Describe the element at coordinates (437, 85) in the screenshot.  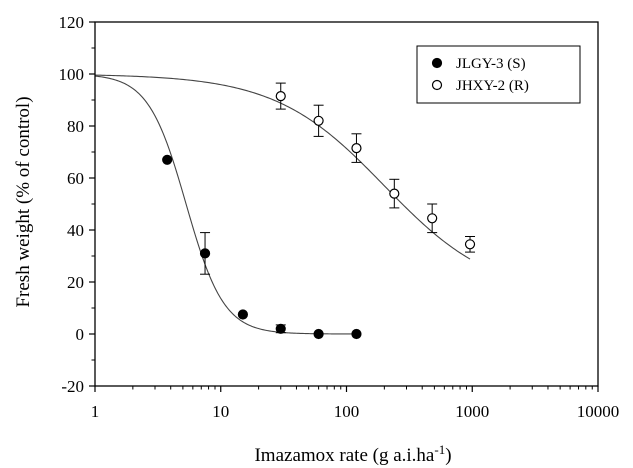
I see `legend-marker-jhxy2` at that location.